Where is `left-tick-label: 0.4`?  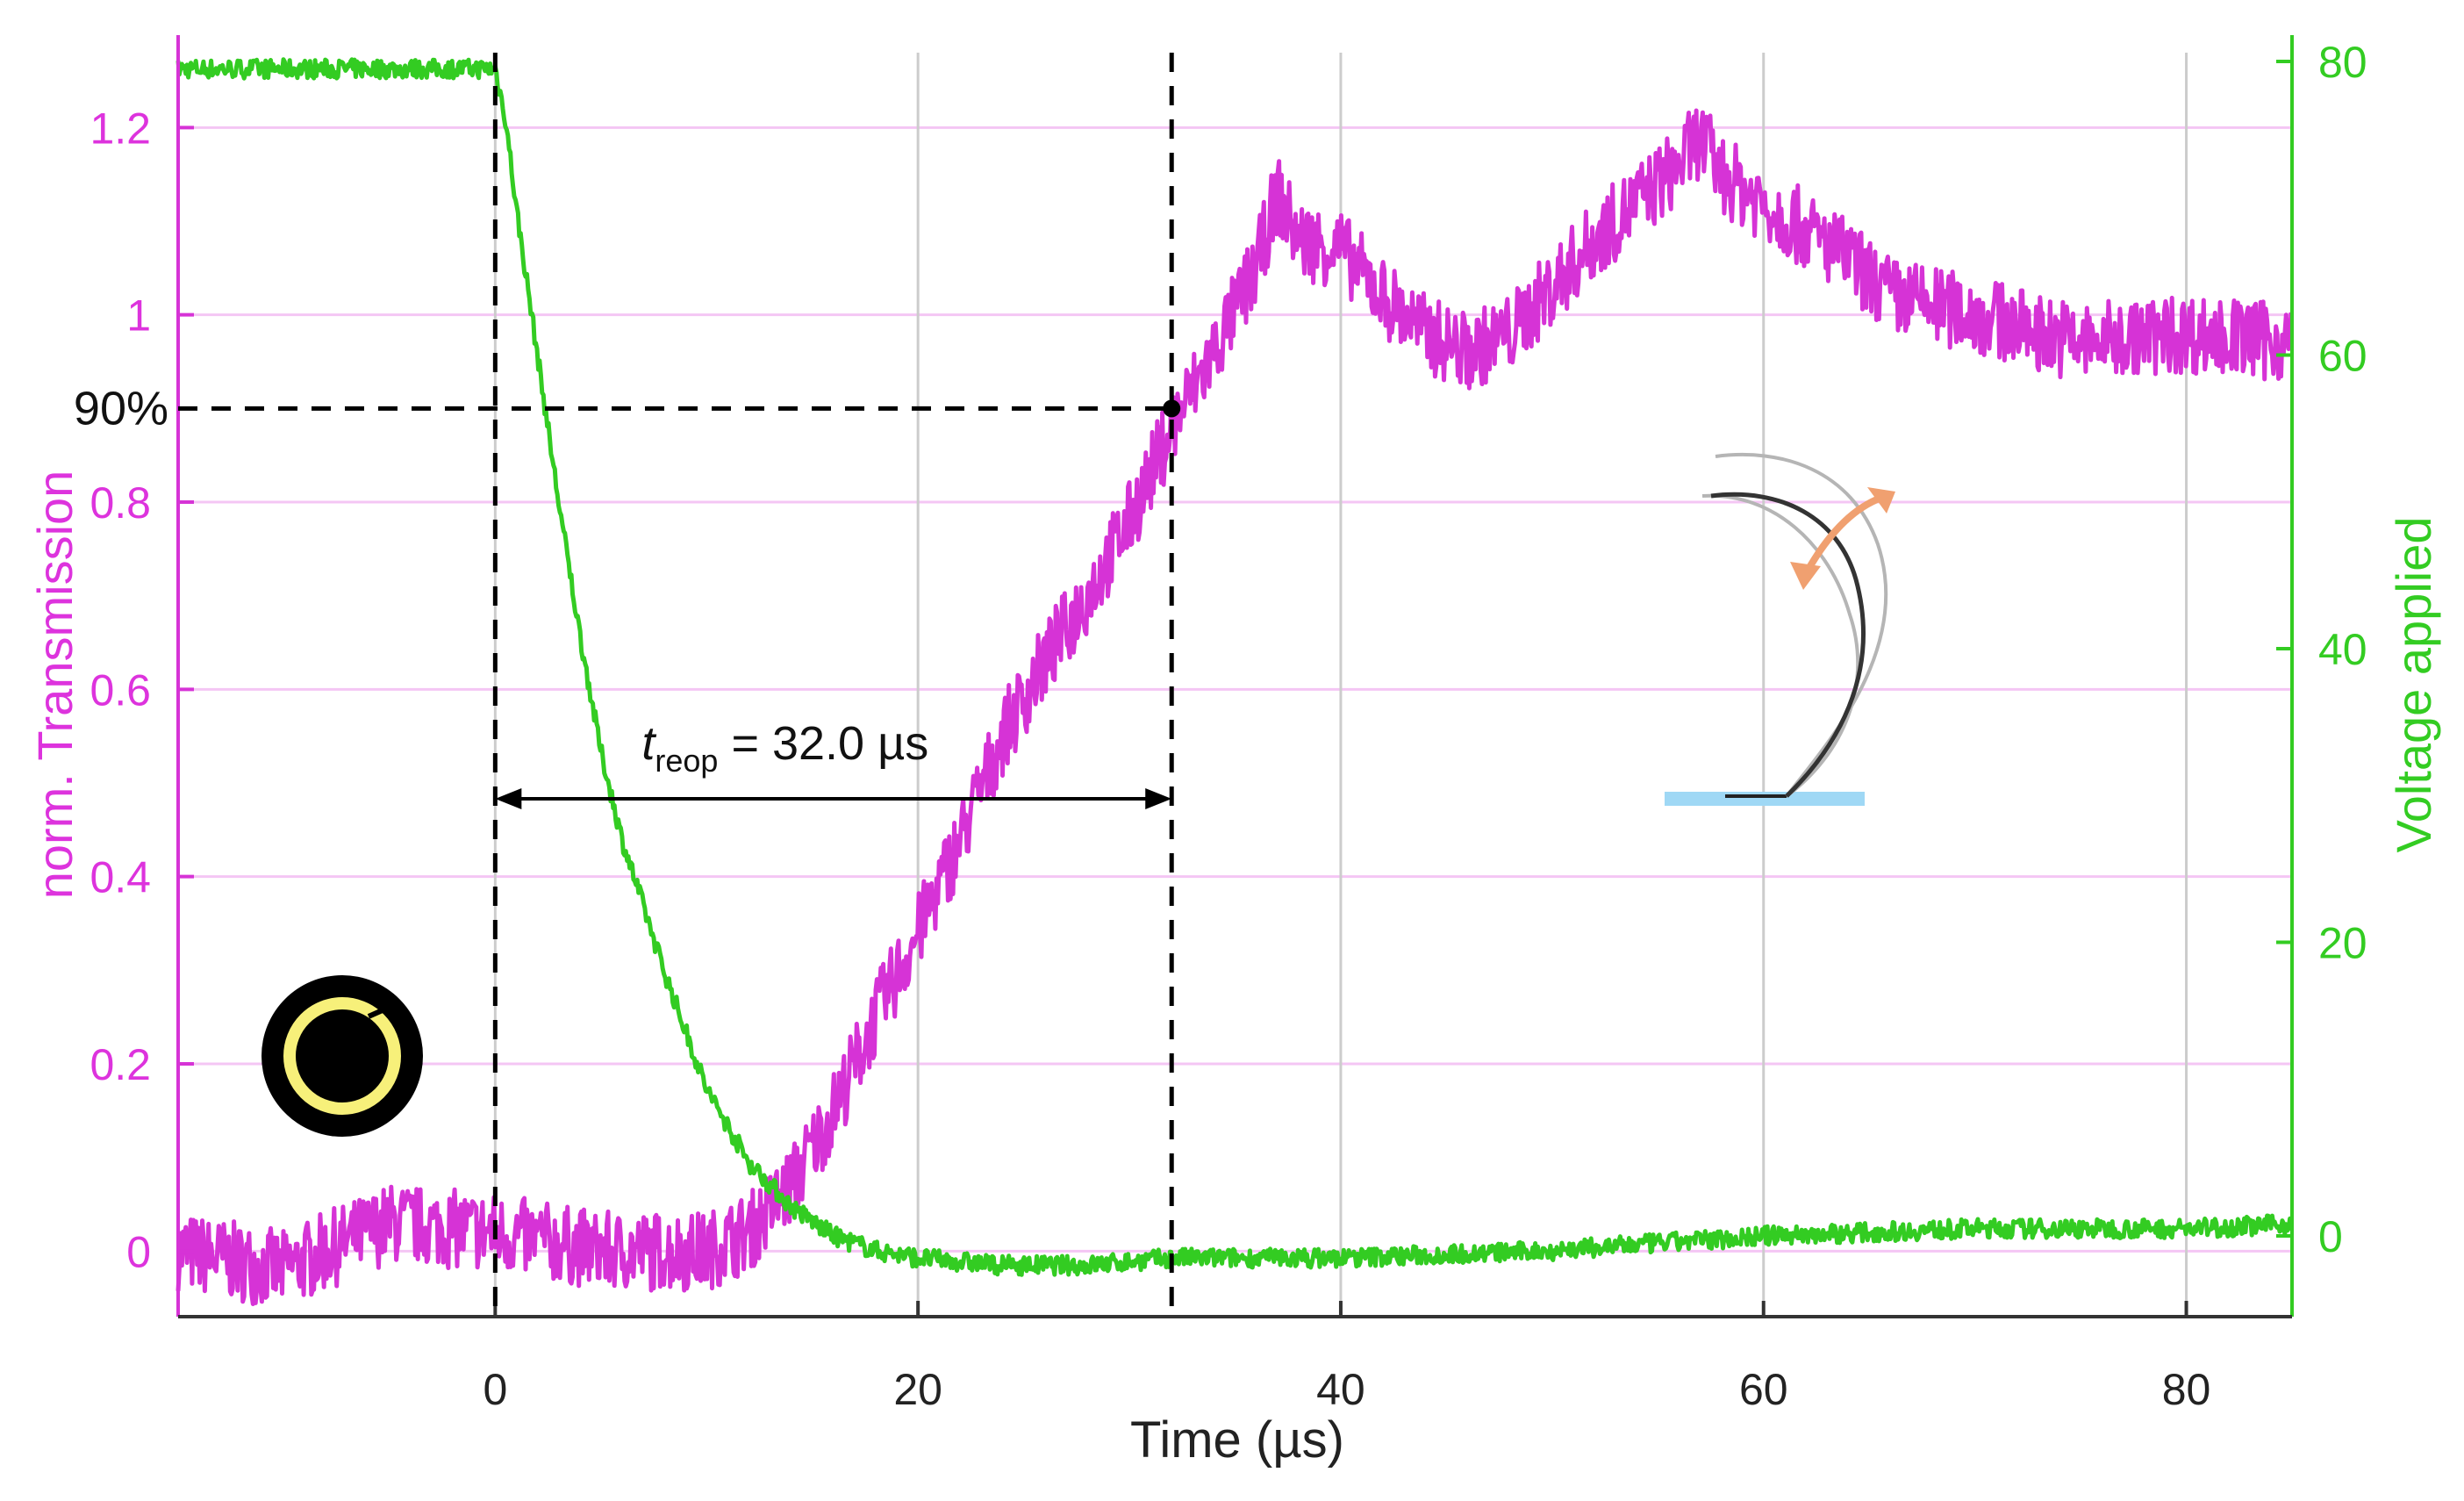
left-tick-label: 0.4 is located at coordinates (120, 878).